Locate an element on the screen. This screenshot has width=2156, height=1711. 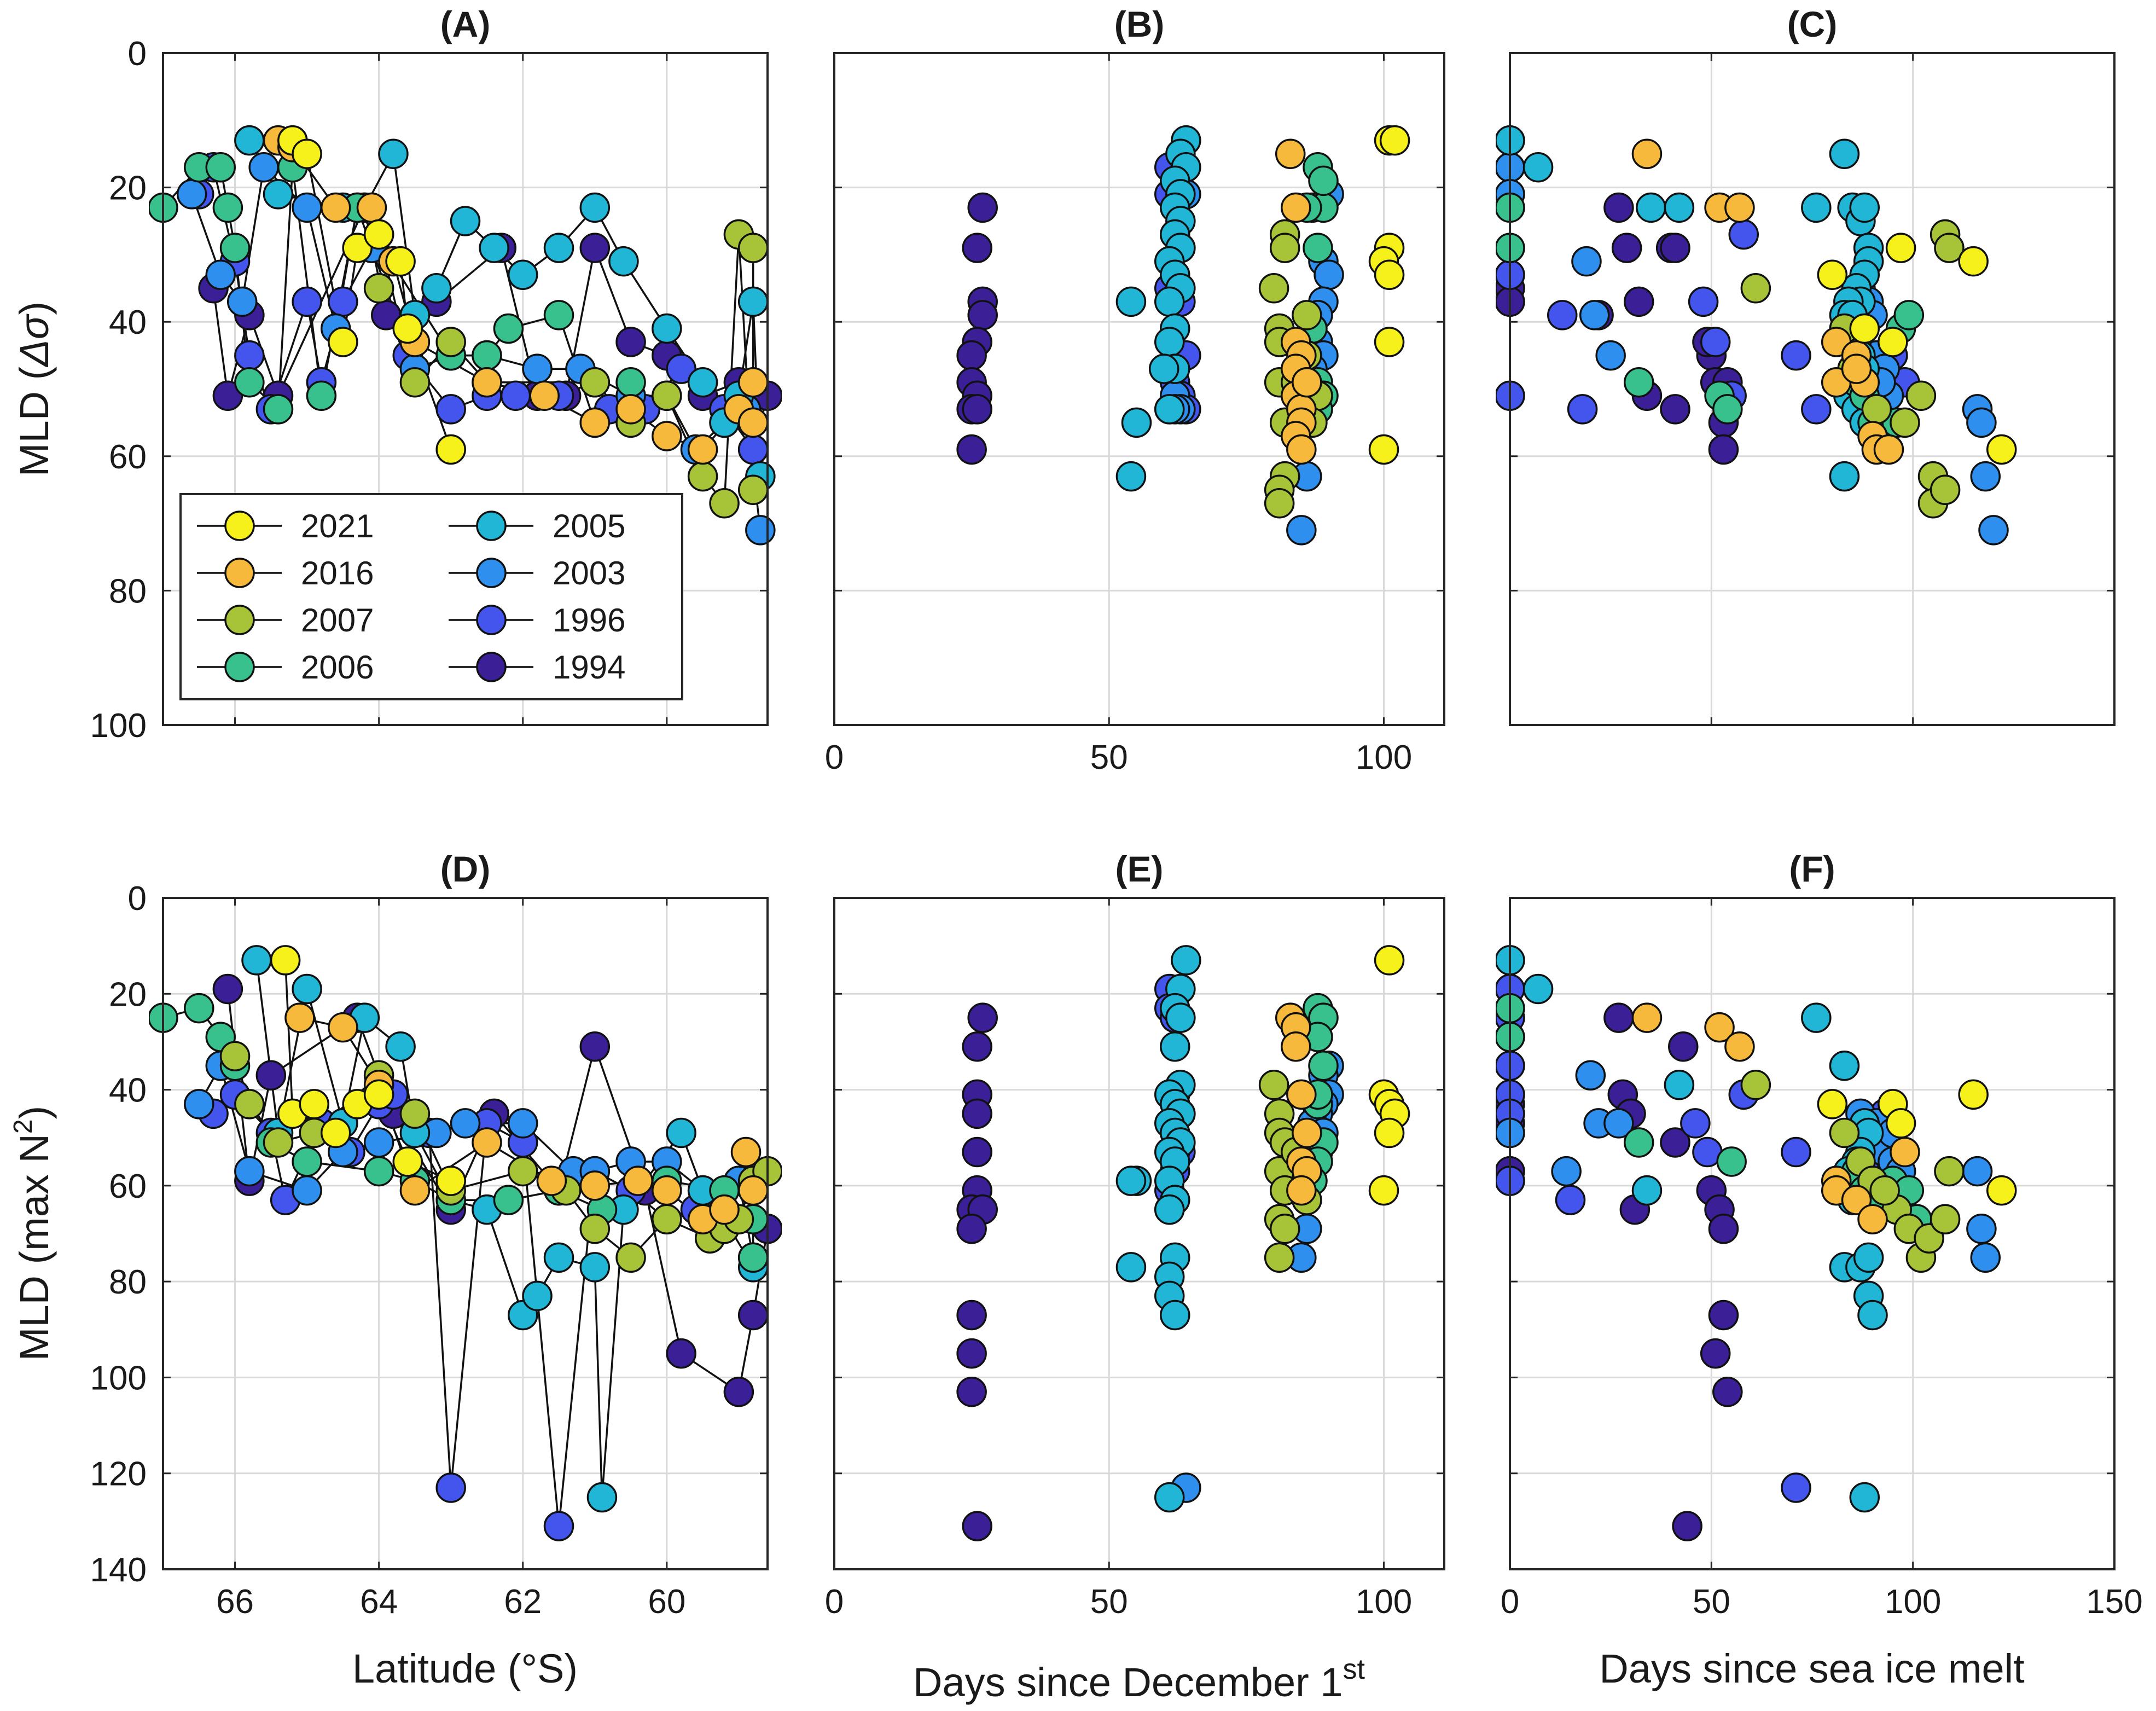
panel-title: (F) is located at coordinates (1812, 869).